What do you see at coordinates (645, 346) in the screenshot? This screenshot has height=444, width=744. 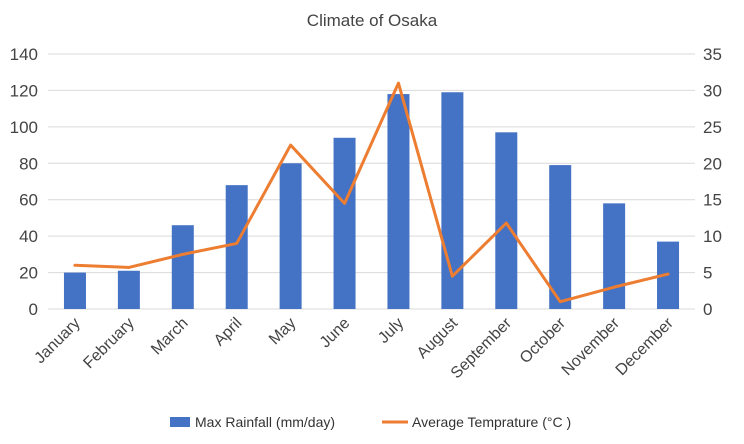 I see `x-tick-label: December` at bounding box center [645, 346].